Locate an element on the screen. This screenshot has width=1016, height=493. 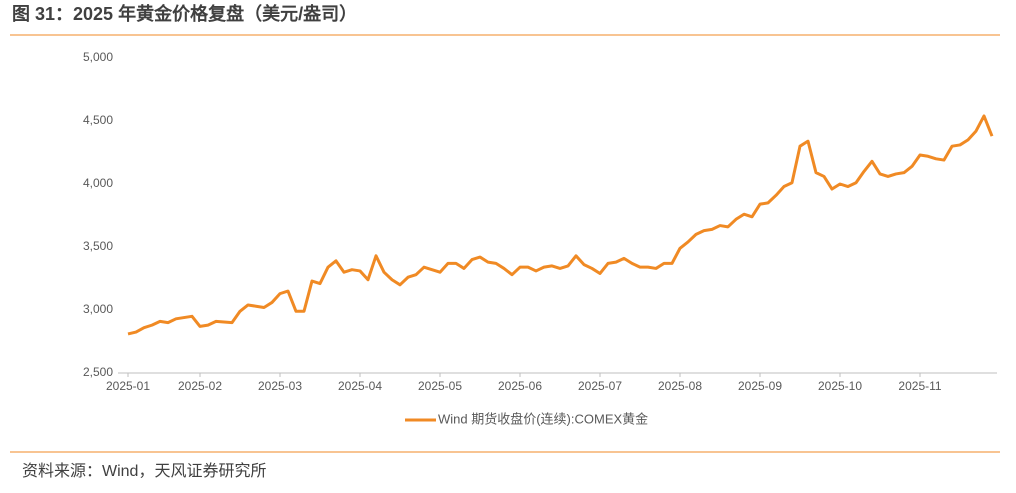
x-tick-label: 2025-05 is located at coordinates (440, 386).